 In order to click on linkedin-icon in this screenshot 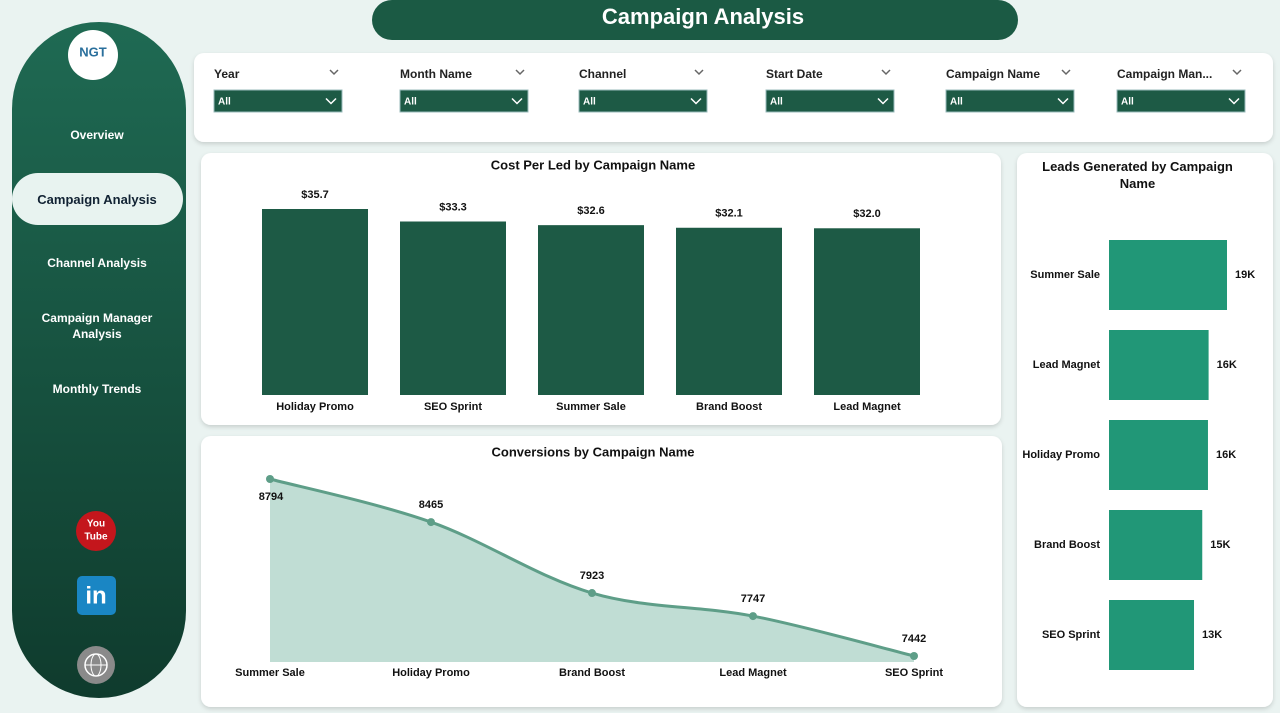, I will do `click(96, 595)`.